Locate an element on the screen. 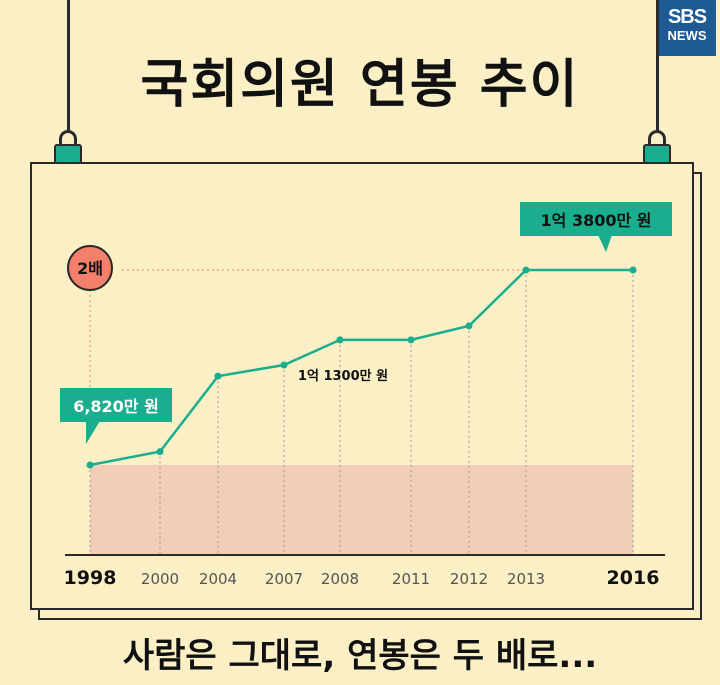  data-point-2000 is located at coordinates (160, 452).